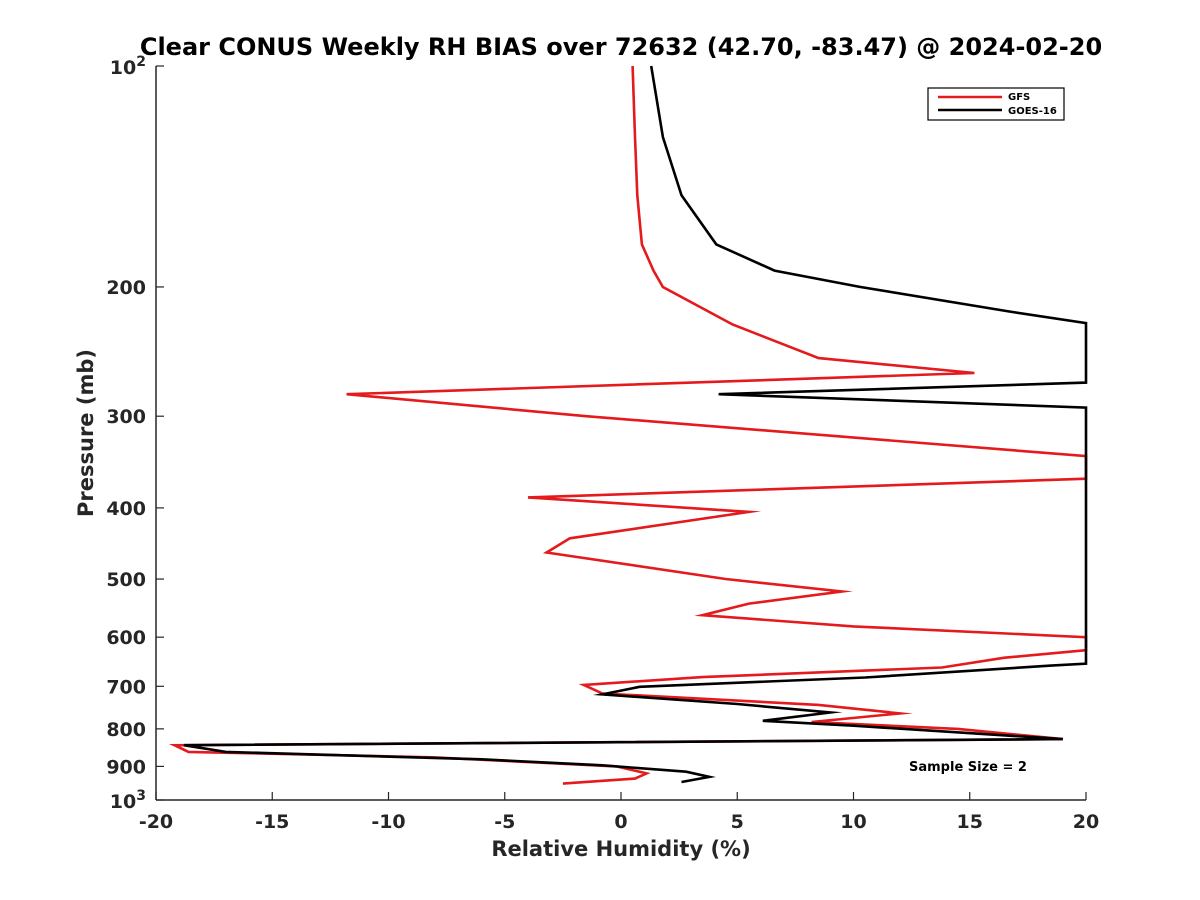  I want to click on legend: GFS GOES-16, so click(996, 104).